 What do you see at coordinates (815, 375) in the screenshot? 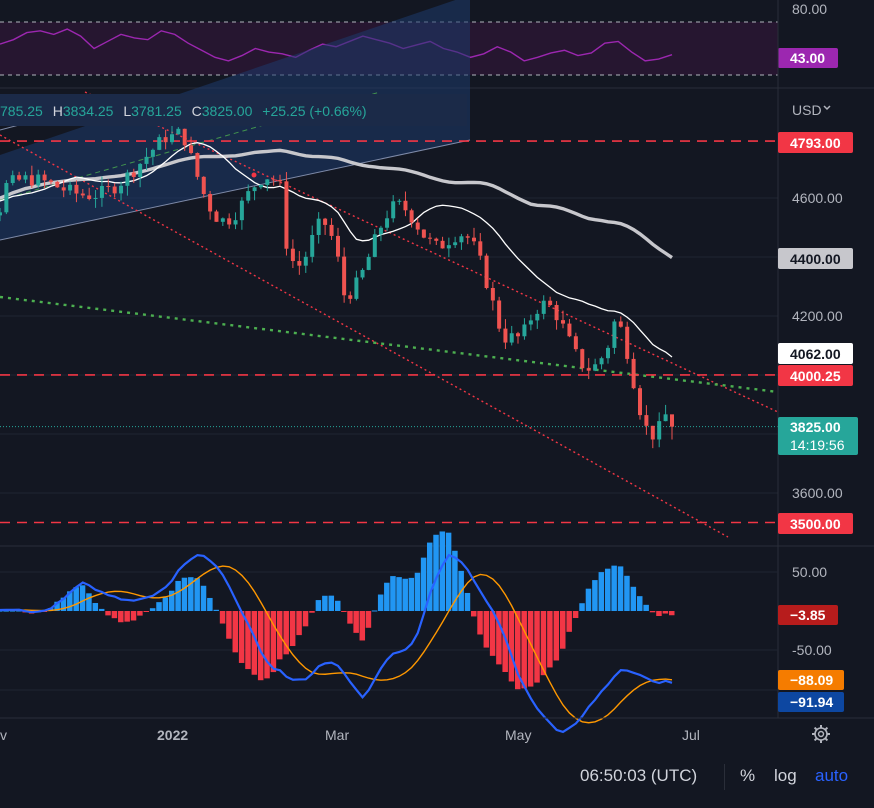
I see `level-4000-badge` at bounding box center [815, 375].